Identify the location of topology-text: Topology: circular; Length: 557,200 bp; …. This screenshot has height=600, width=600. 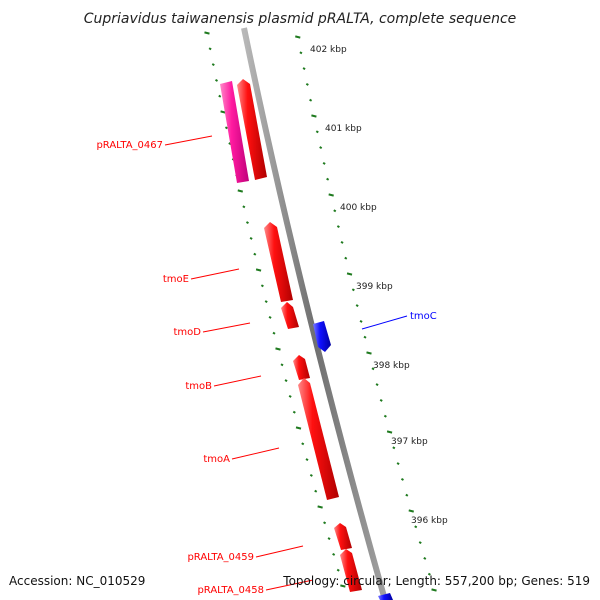
(436, 581).